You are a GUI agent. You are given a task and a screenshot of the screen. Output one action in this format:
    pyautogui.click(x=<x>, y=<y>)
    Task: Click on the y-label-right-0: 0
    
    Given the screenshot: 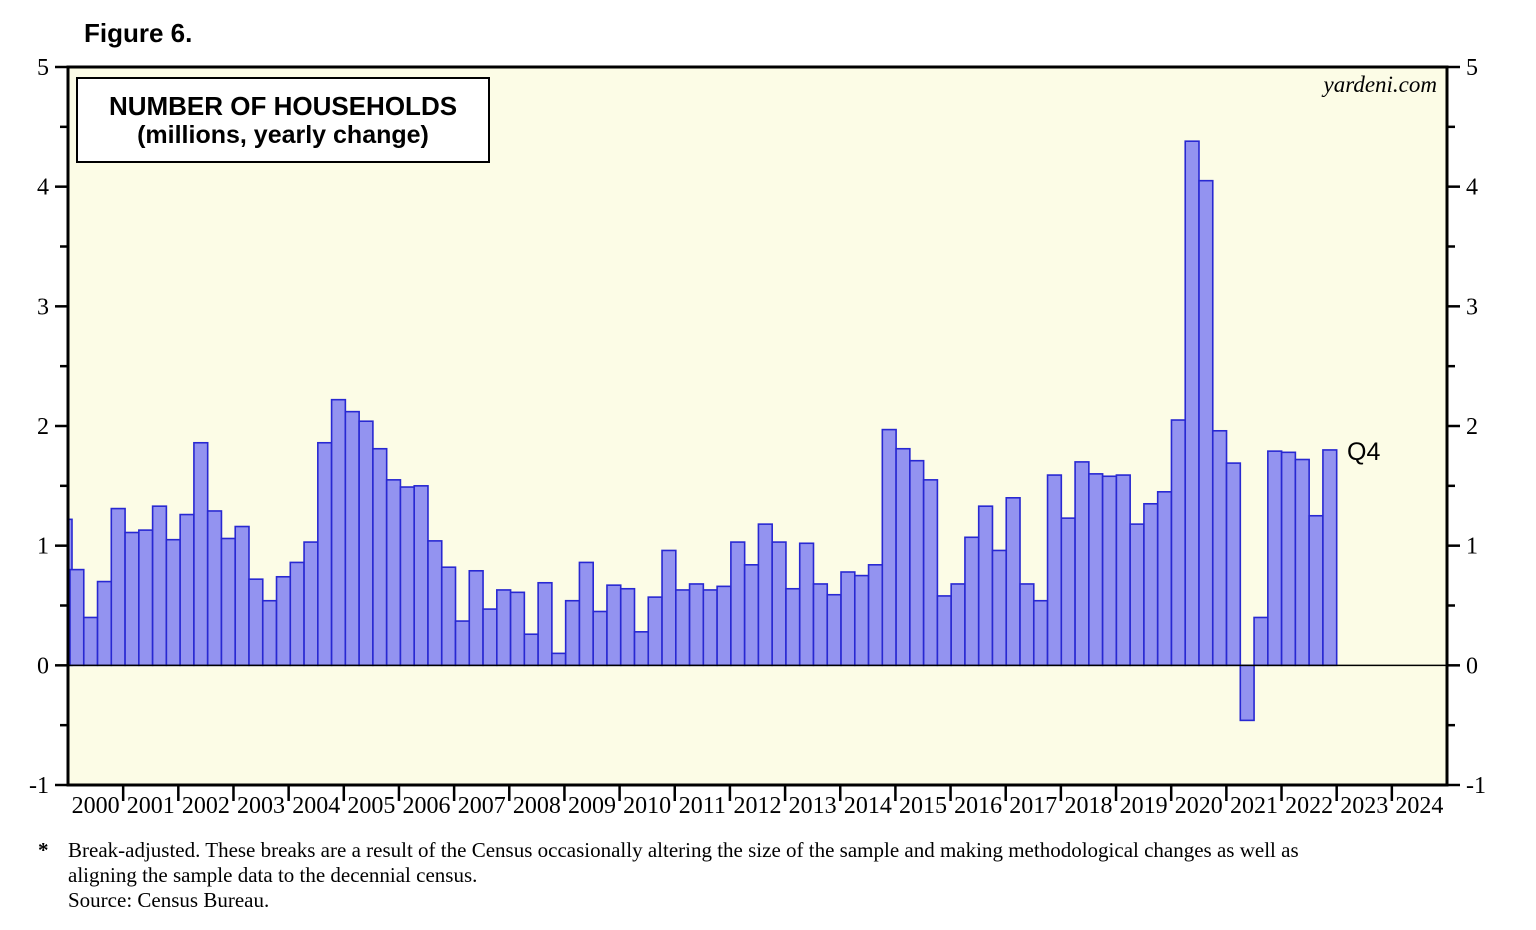 What is the action you would take?
    pyautogui.click(x=1472, y=666)
    